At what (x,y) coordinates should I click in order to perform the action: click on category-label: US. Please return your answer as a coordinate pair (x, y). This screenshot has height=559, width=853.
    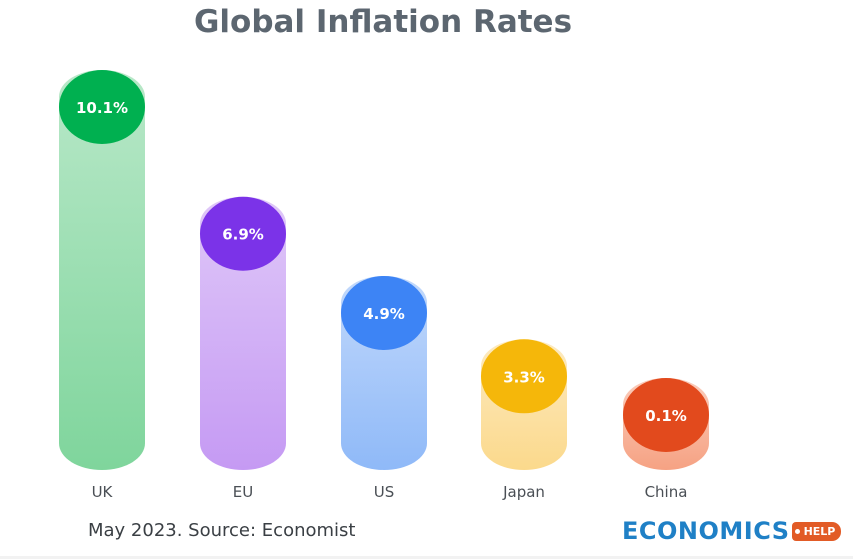
    Looking at the image, I should click on (384, 492).